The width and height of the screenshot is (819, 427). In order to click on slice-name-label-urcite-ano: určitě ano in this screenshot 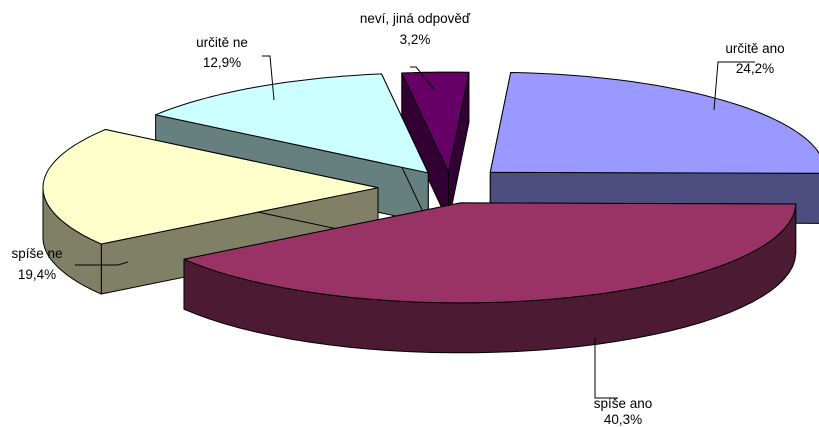, I will do `click(754, 48)`.